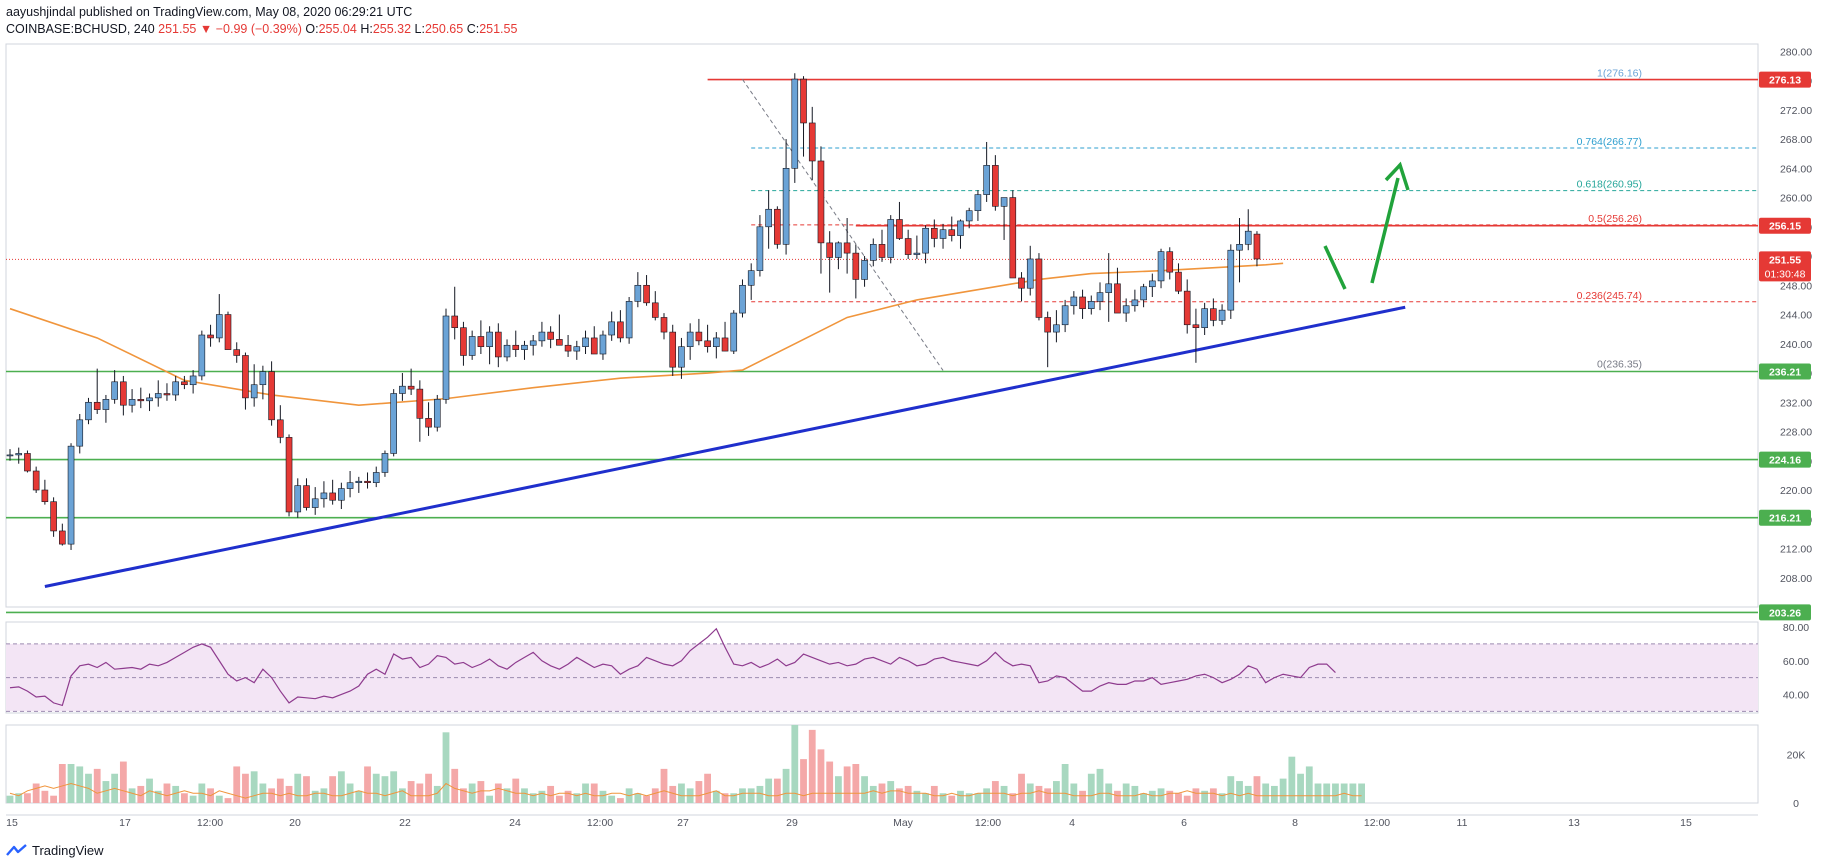 This screenshot has height=868, width=1828. What do you see at coordinates (1796, 550) in the screenshot?
I see `price-tick-label: 212.00` at bounding box center [1796, 550].